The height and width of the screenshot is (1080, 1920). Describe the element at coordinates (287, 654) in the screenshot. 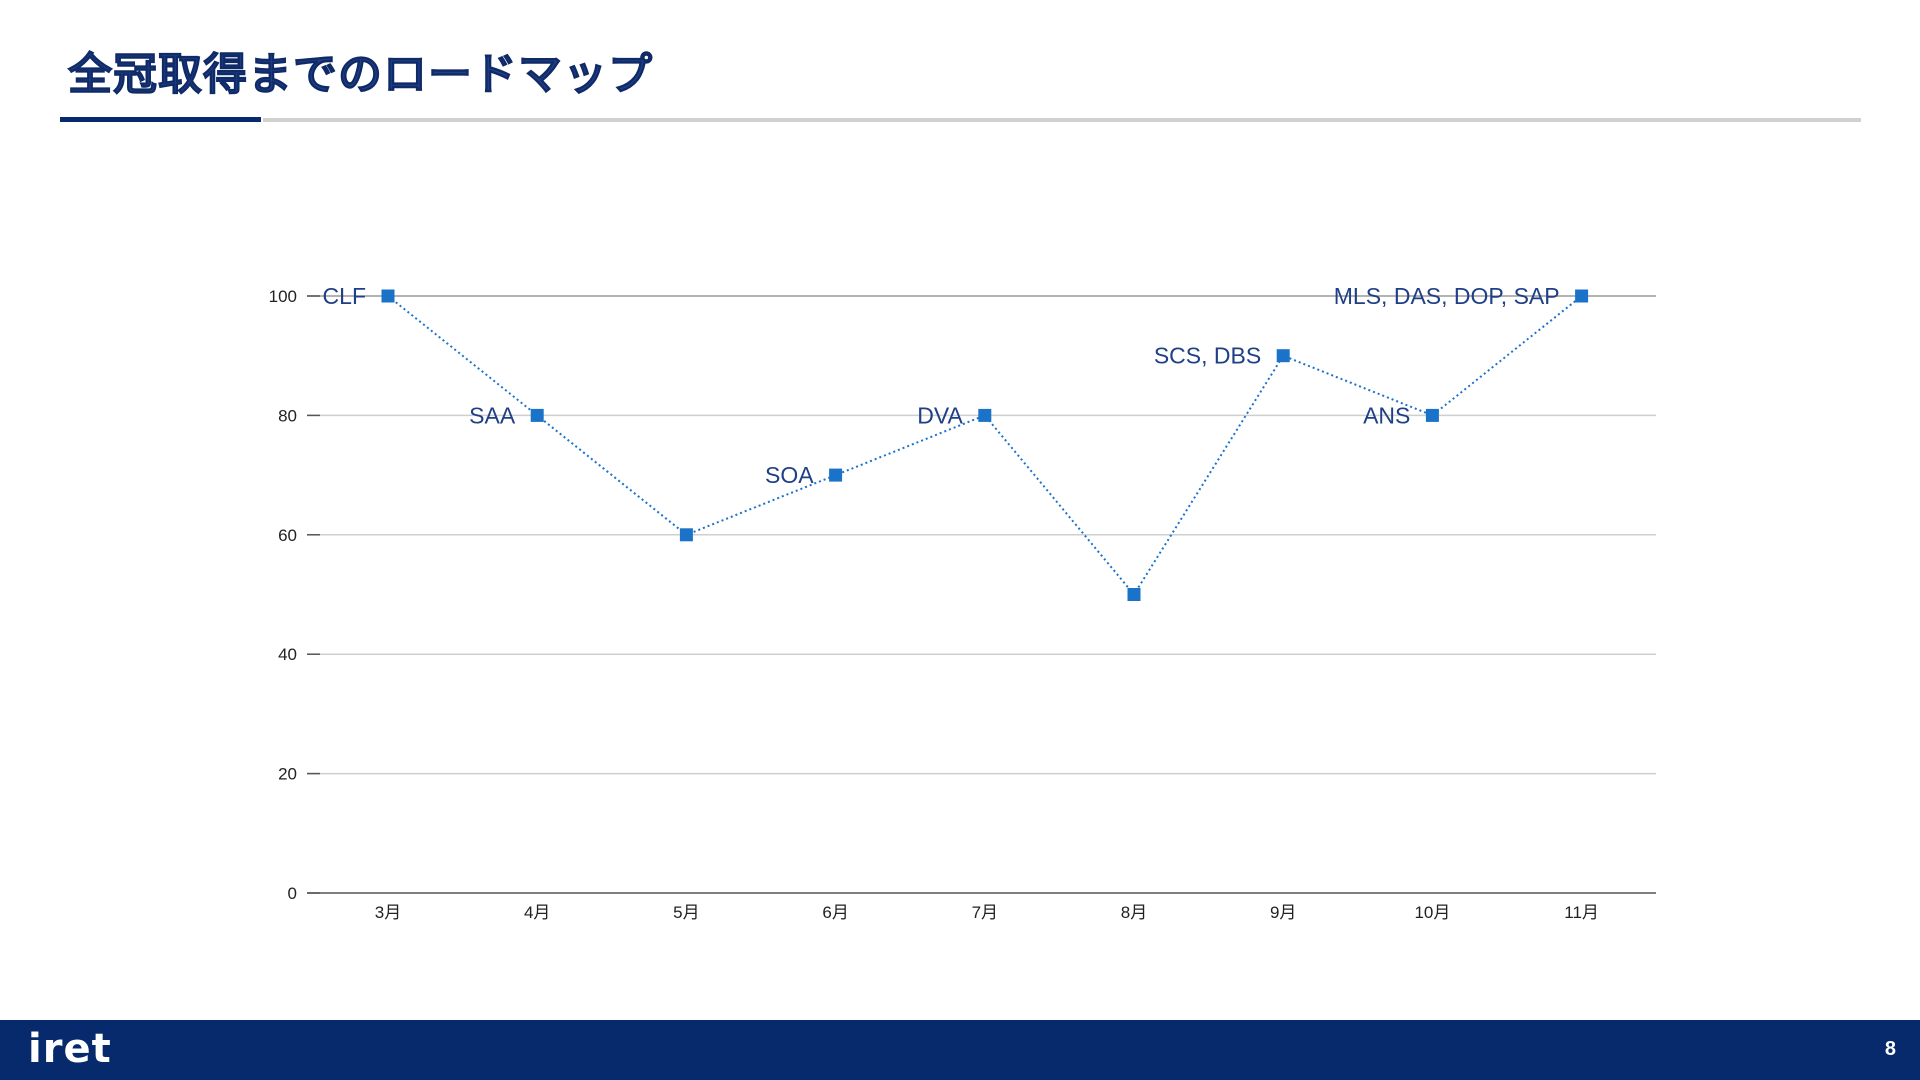

I see `y-tick-label: 40` at that location.